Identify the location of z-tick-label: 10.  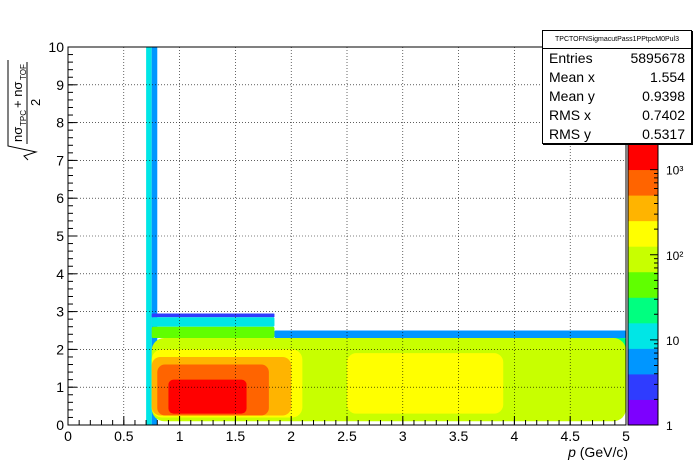
(673, 341).